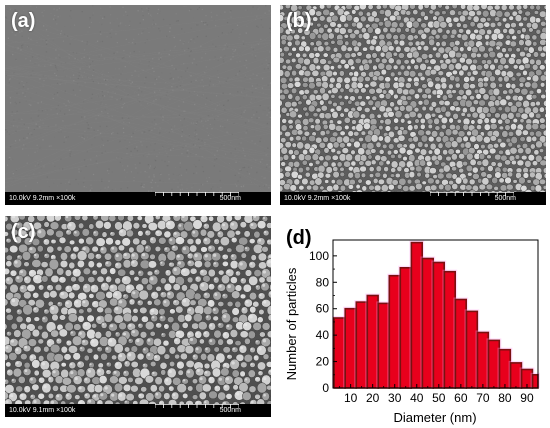 The image size is (550, 428). What do you see at coordinates (138, 198) in the screenshot?
I see `sem-info-bar-a: 10.0kV 9.2mm ×100k 500nm` at bounding box center [138, 198].